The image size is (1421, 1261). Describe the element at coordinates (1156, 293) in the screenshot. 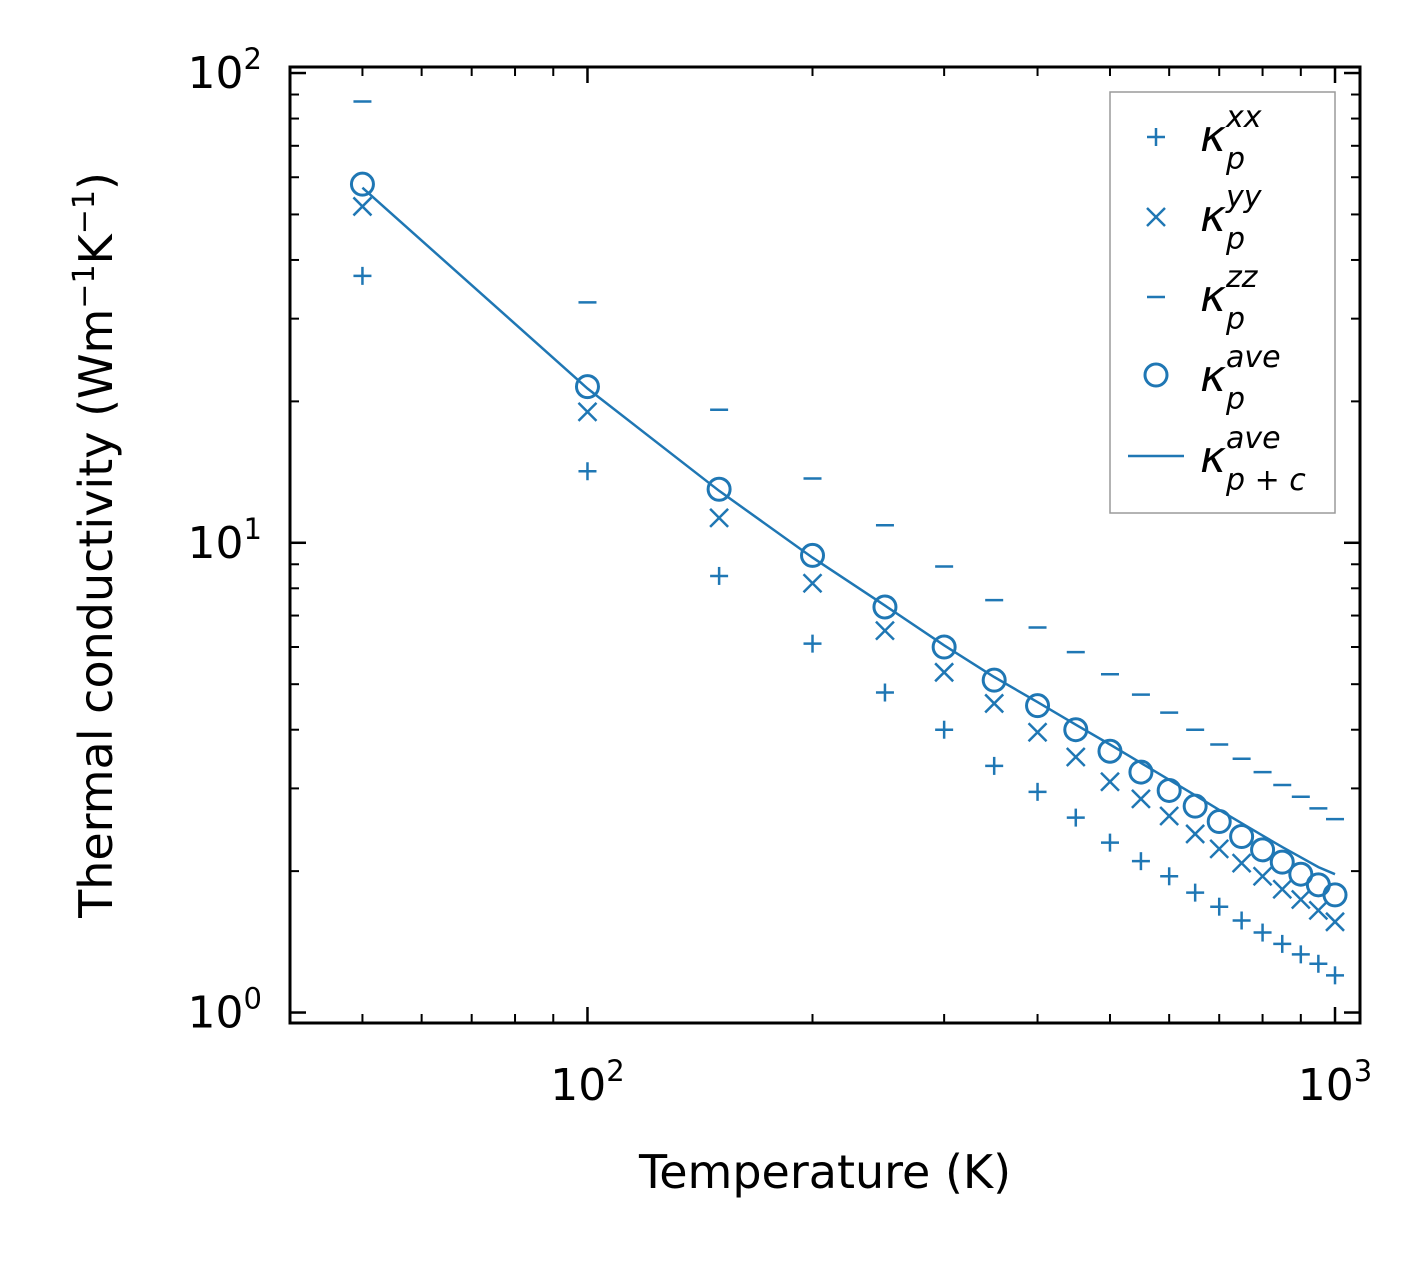

I see `legend-markers` at that location.